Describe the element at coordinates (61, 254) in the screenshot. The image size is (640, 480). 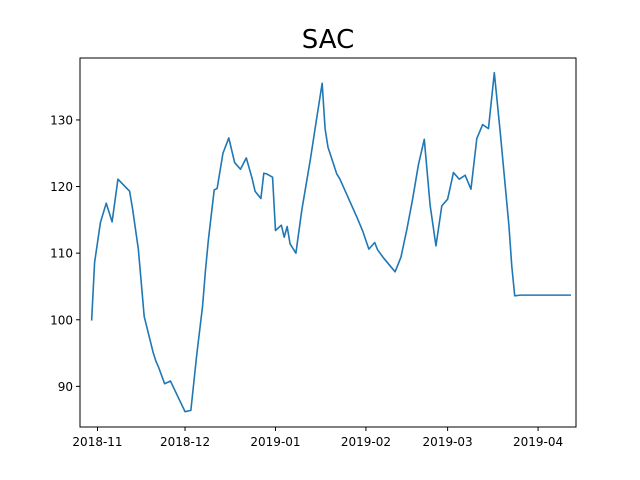
I see `y-tick-label: 110` at that location.